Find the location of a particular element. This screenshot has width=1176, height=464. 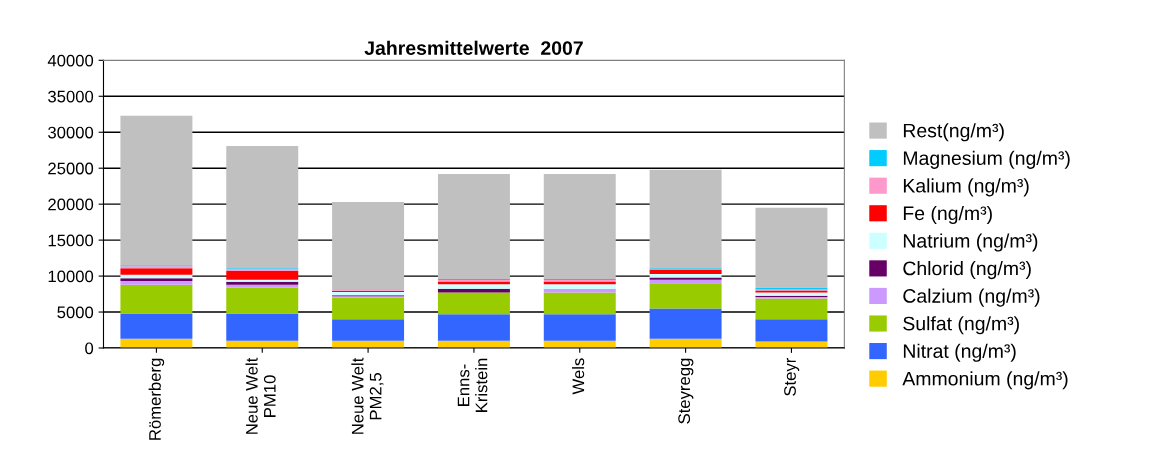

x-tick-label: Enns- Kristein is located at coordinates (472, 385).